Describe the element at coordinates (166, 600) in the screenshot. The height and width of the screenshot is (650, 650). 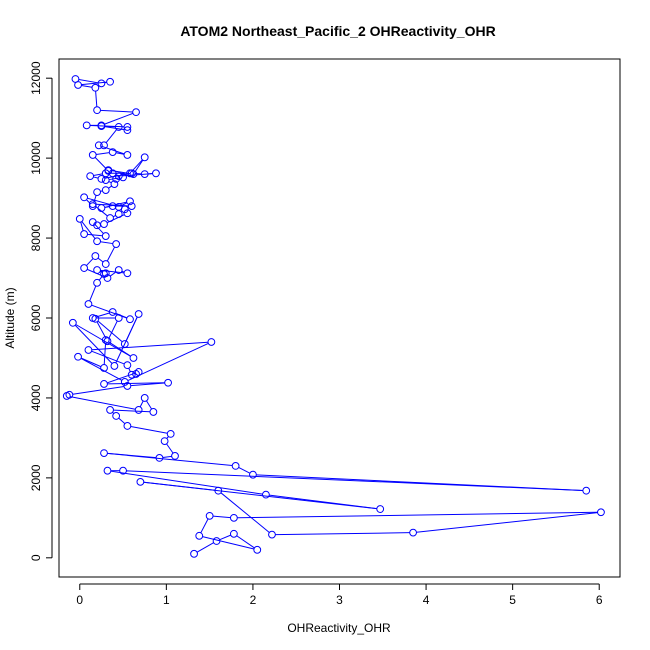
I see `x-tick-label: 1` at that location.